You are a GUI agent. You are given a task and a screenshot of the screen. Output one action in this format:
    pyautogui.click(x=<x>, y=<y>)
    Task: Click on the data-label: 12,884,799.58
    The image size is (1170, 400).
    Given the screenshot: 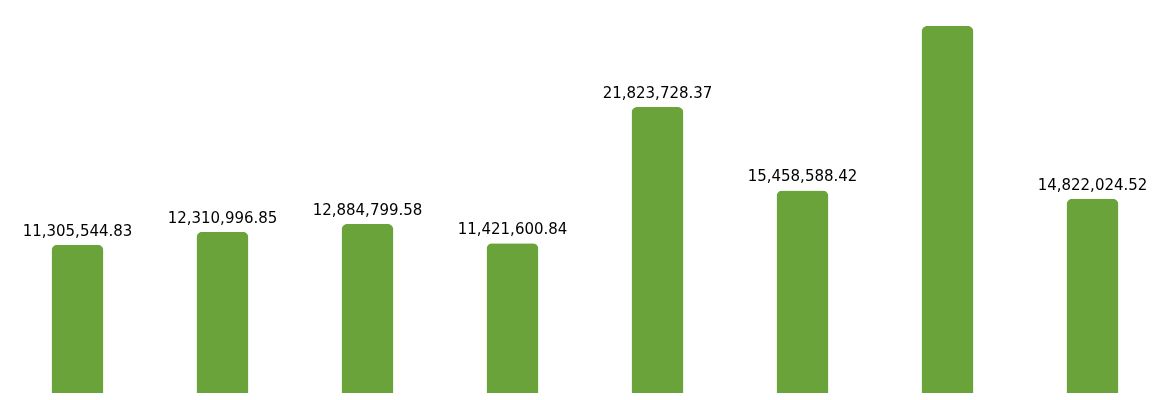 What is the action you would take?
    pyautogui.click(x=367, y=210)
    